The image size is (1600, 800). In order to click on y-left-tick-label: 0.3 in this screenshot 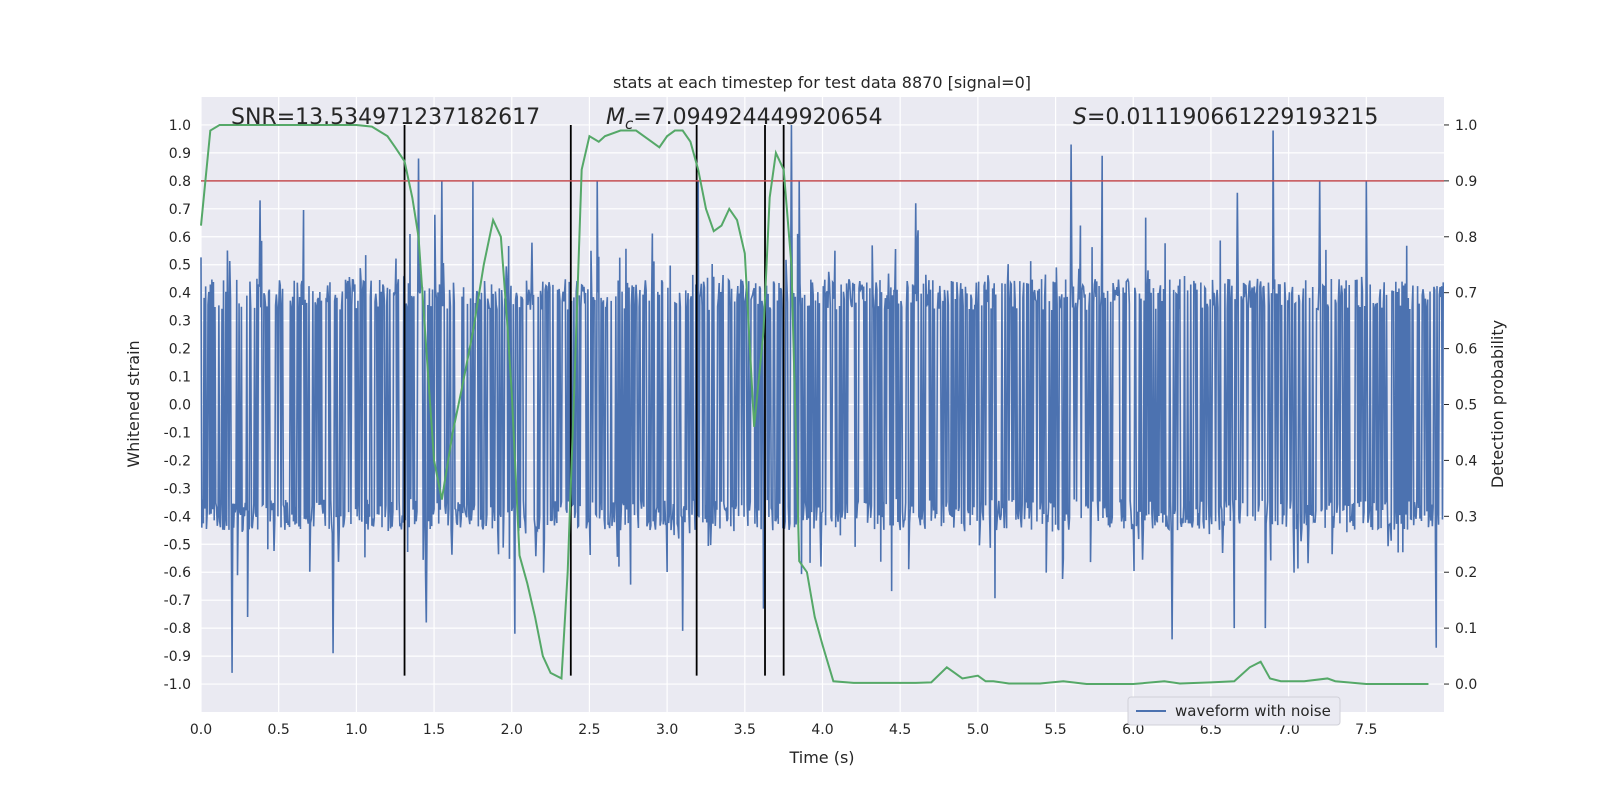, I will do `click(180, 322)`.